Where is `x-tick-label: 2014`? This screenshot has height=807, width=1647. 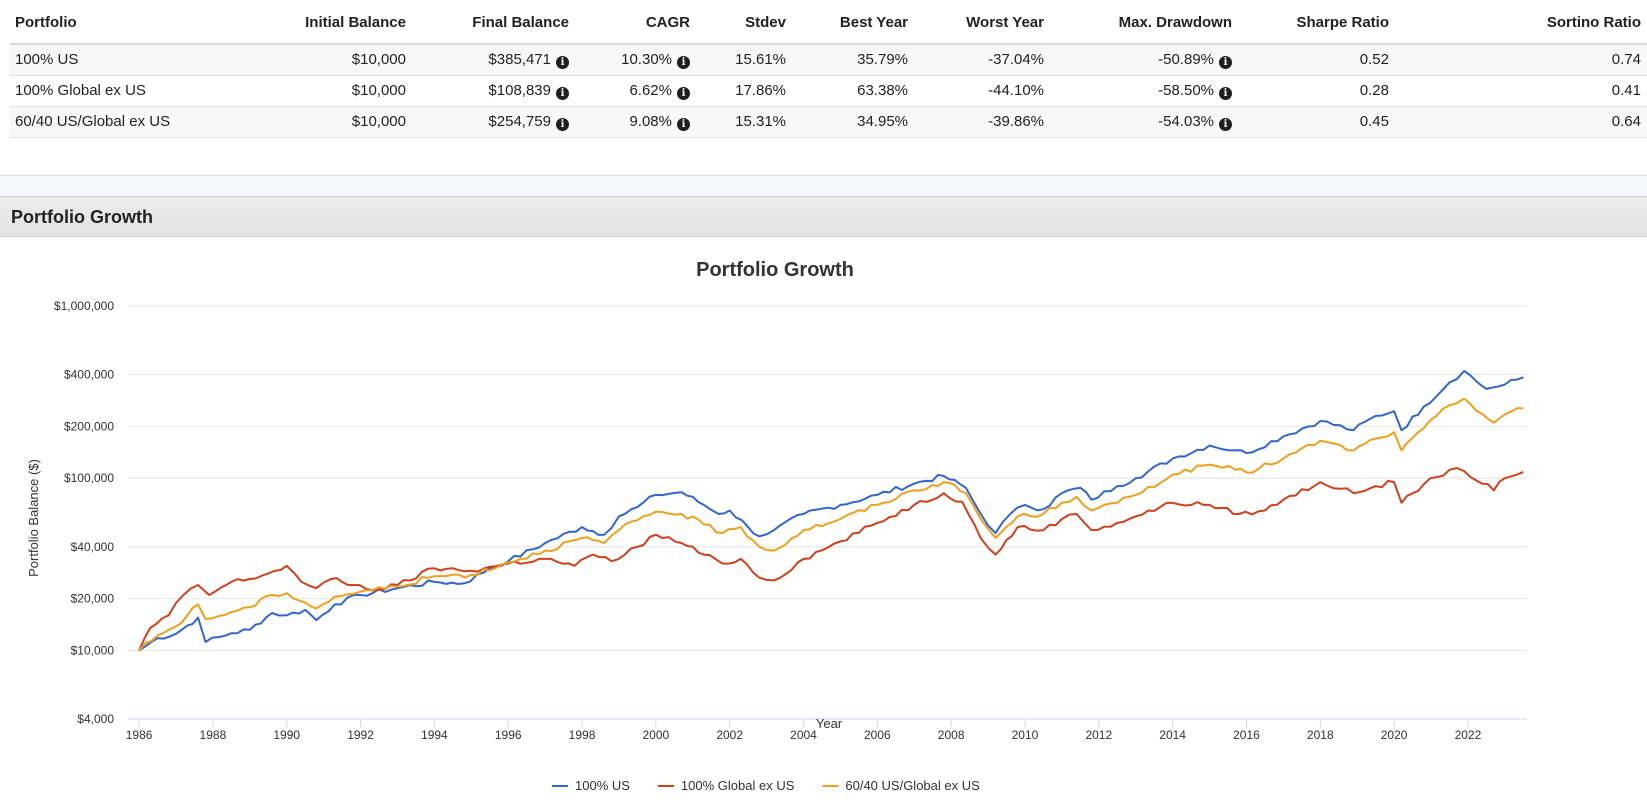 x-tick-label: 2014 is located at coordinates (1172, 735).